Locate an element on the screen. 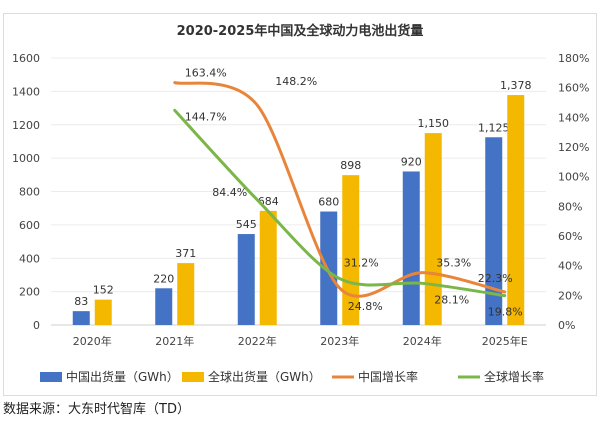  bar-data-label: 1,150 is located at coordinates (434, 123).